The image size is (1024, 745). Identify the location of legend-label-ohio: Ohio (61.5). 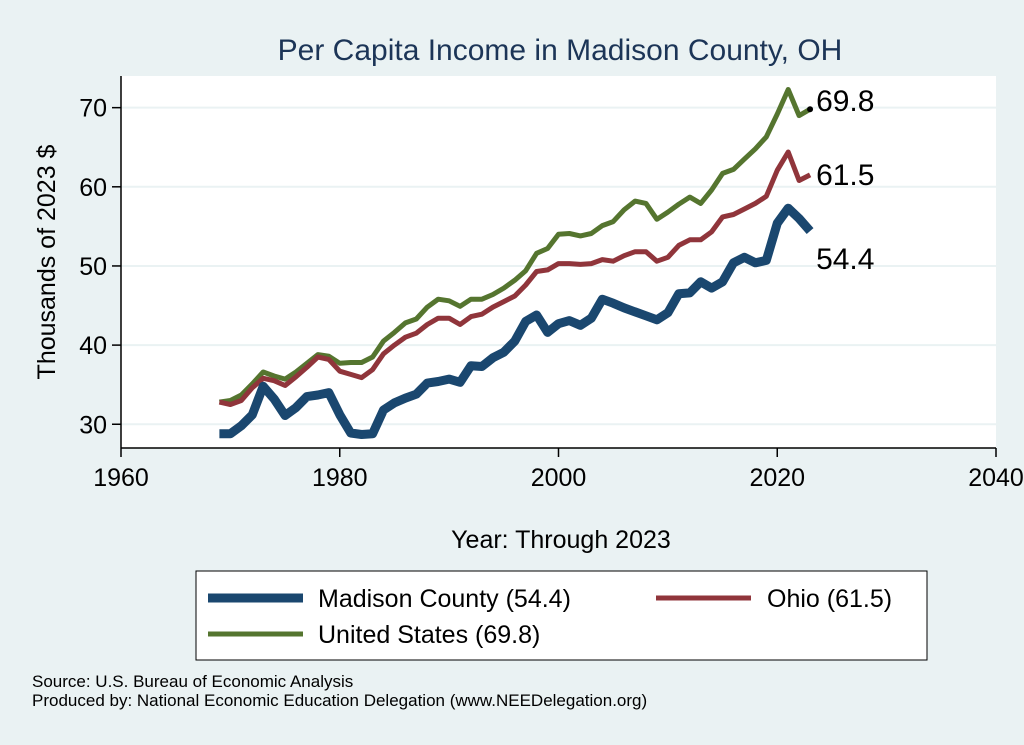
(829, 599).